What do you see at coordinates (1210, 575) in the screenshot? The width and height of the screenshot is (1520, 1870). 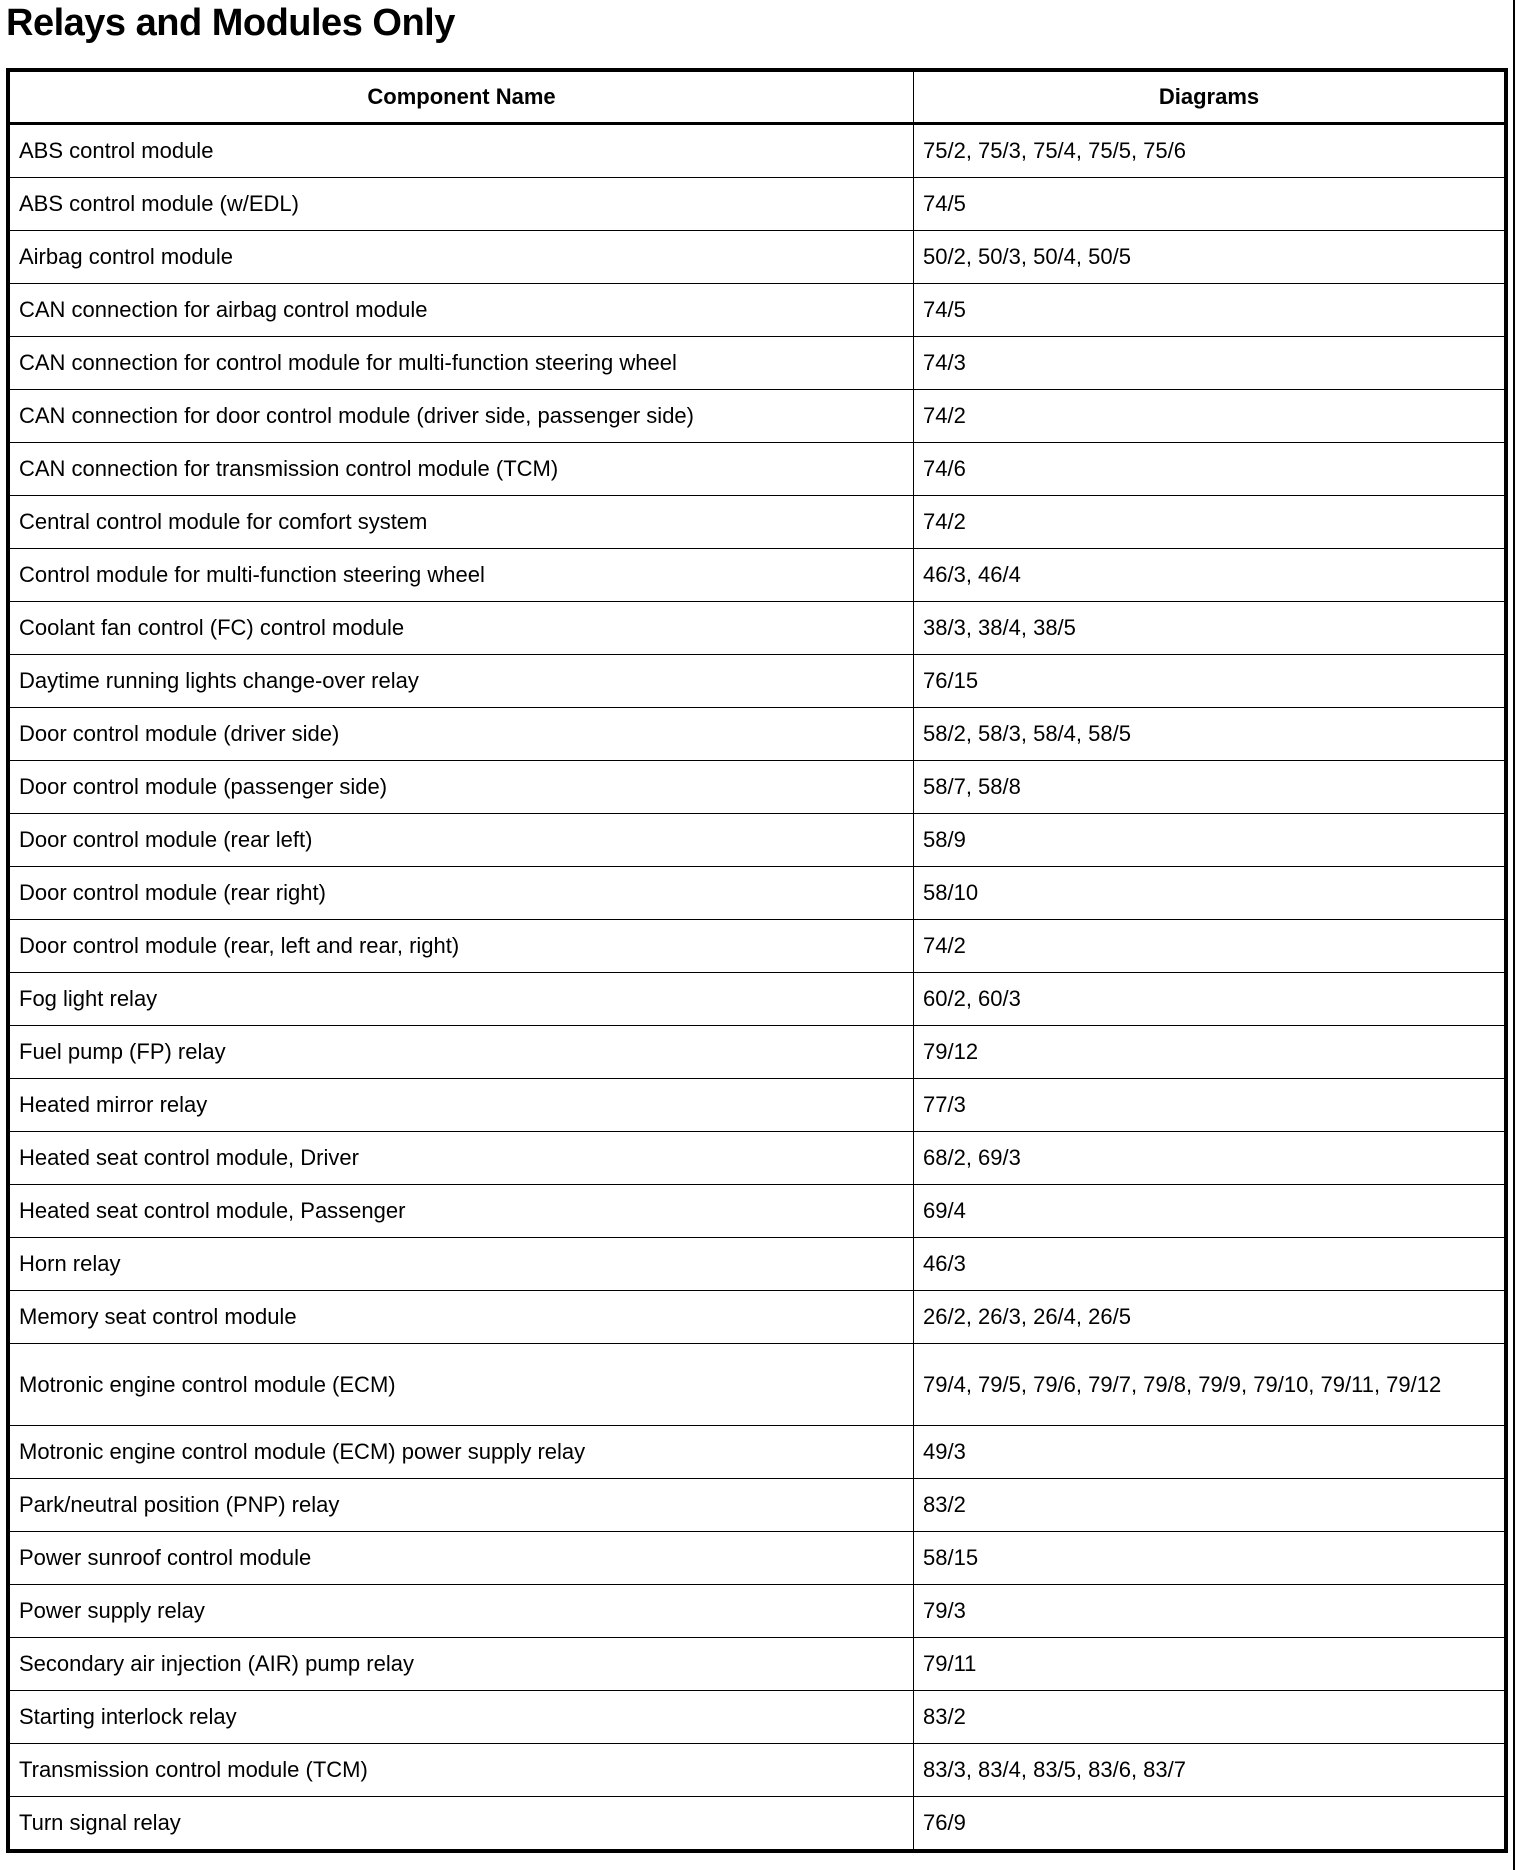 I see `diagrams-cell: 46/3, 46/4` at bounding box center [1210, 575].